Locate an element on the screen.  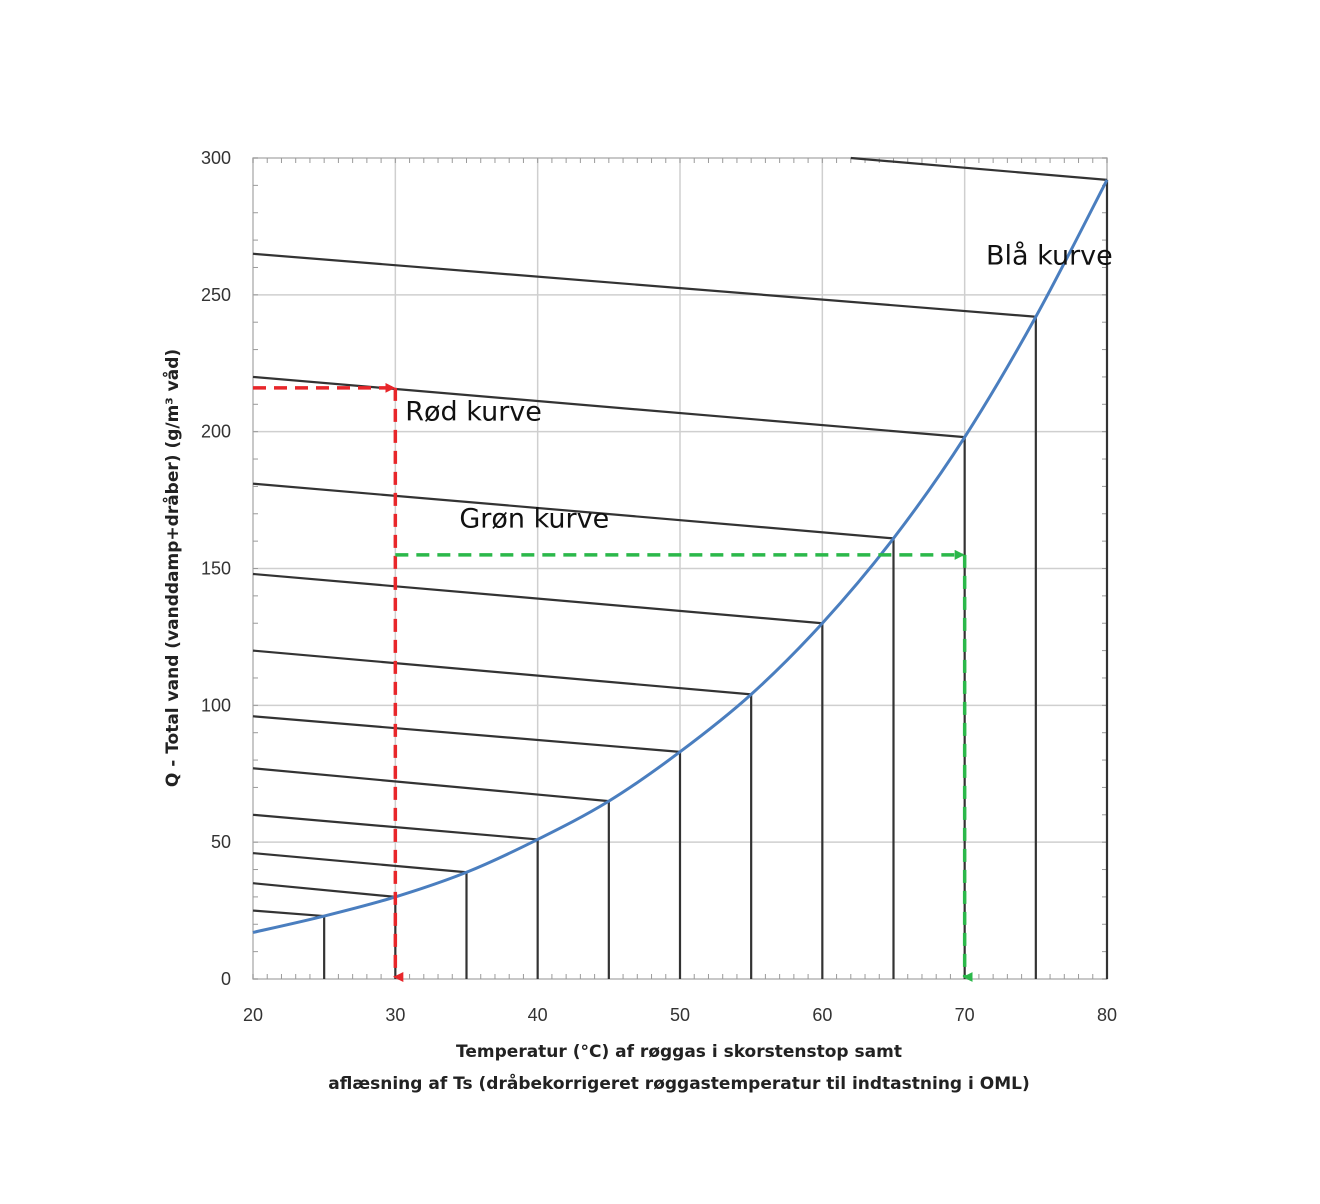
annotation-2: Grøn kurve is located at coordinates (534, 518).